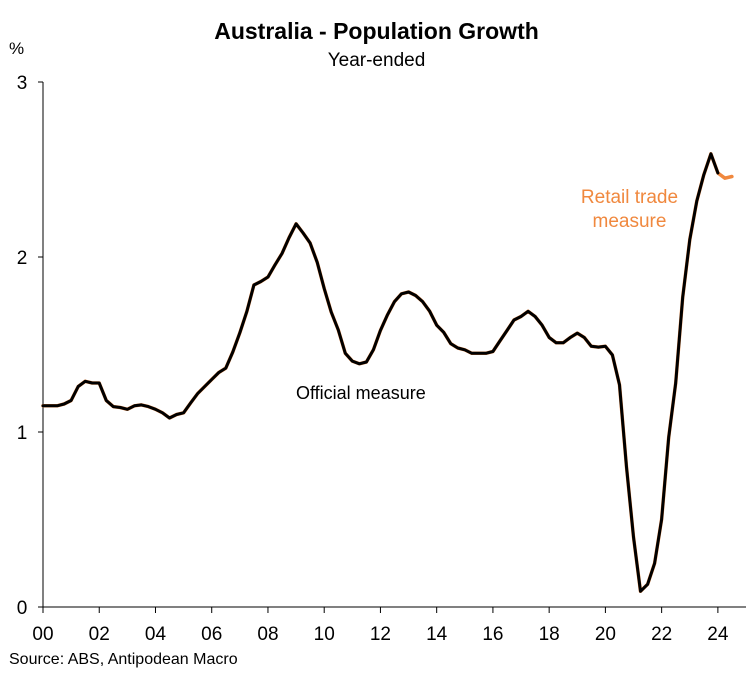  Describe the element at coordinates (324, 634) in the screenshot. I see `x-tick-label: 10` at that location.